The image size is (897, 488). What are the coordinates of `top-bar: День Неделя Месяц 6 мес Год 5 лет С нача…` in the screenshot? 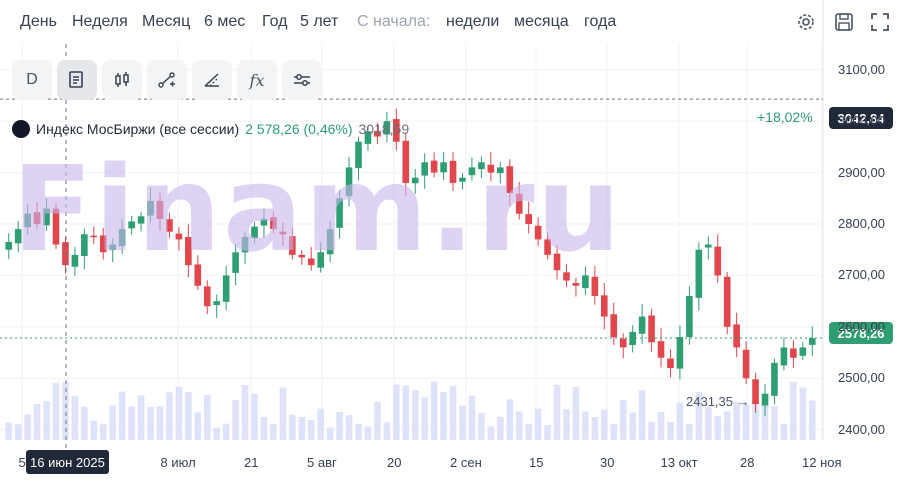 It's located at (448, 22).